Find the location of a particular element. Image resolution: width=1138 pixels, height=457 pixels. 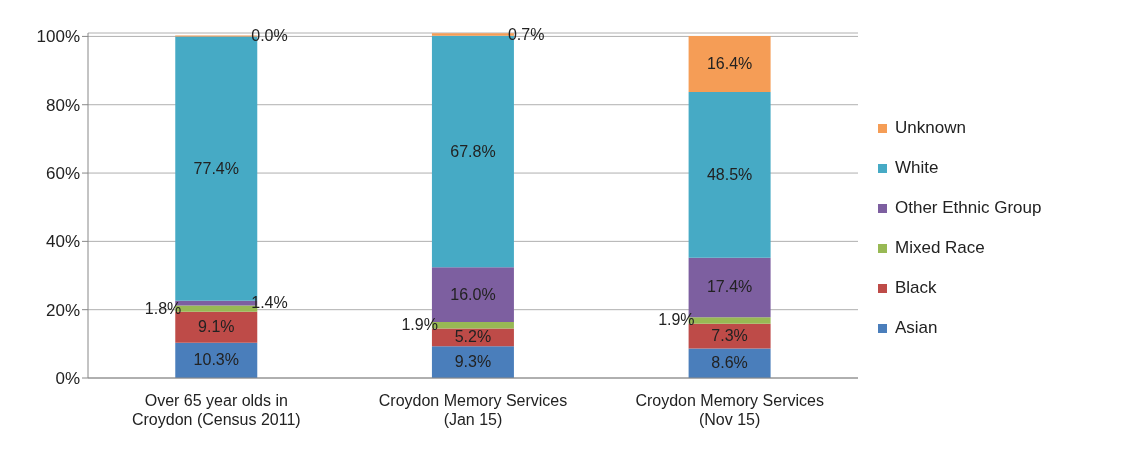

data-label: 5.2% is located at coordinates (473, 337).